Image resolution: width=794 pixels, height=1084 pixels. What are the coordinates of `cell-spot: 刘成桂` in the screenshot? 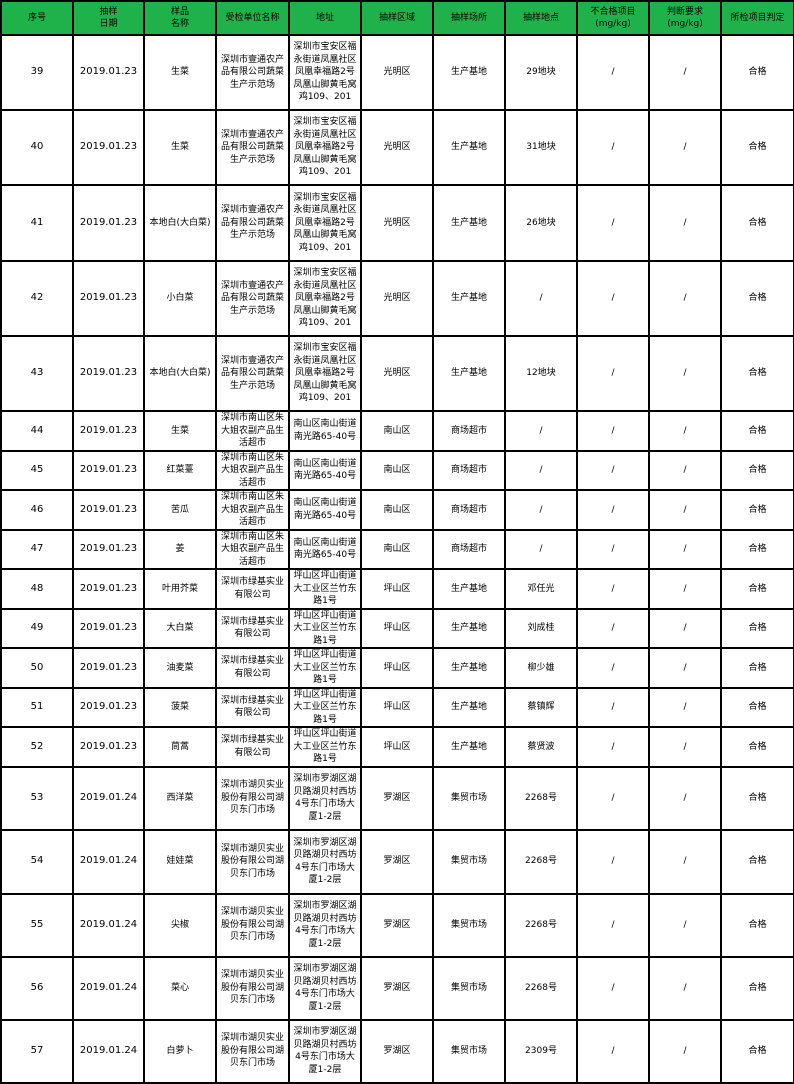 It's located at (541, 628).